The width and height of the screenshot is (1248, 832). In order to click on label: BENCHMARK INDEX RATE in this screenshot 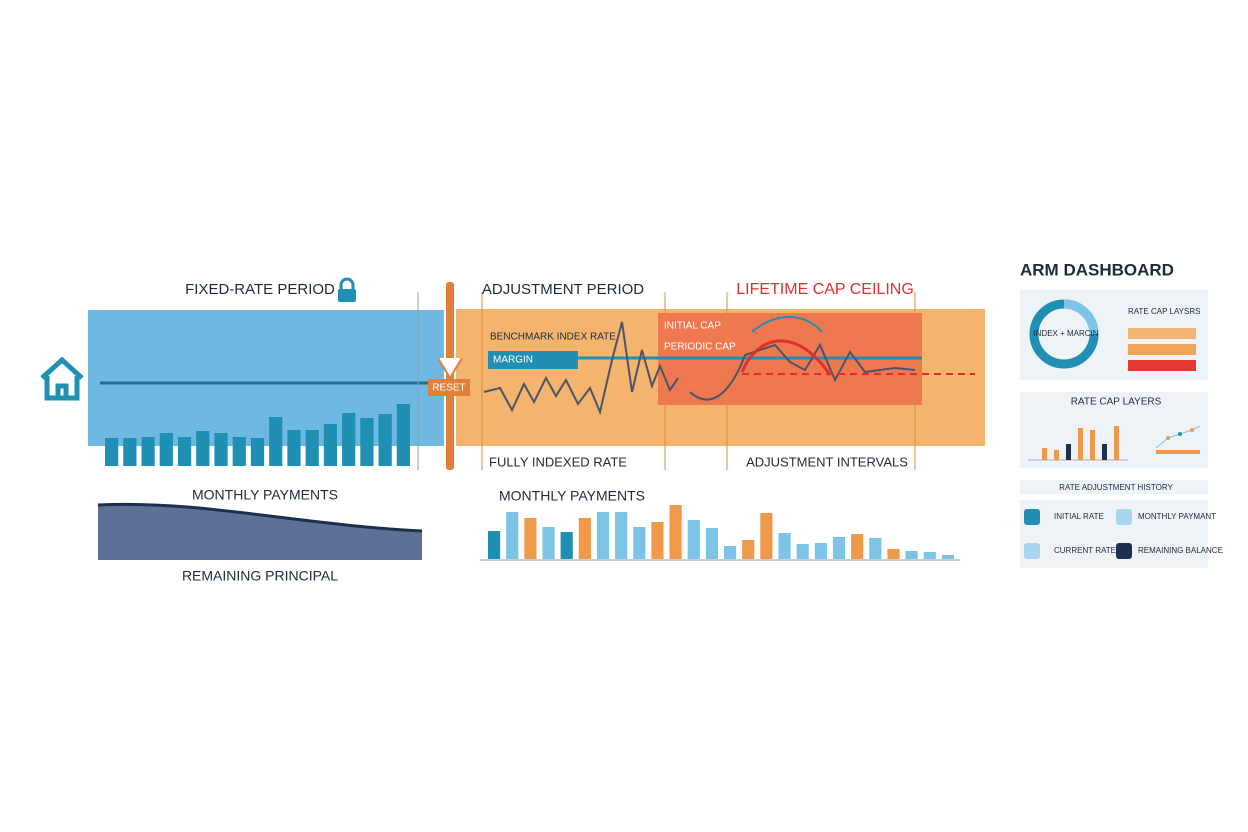, I will do `click(553, 337)`.